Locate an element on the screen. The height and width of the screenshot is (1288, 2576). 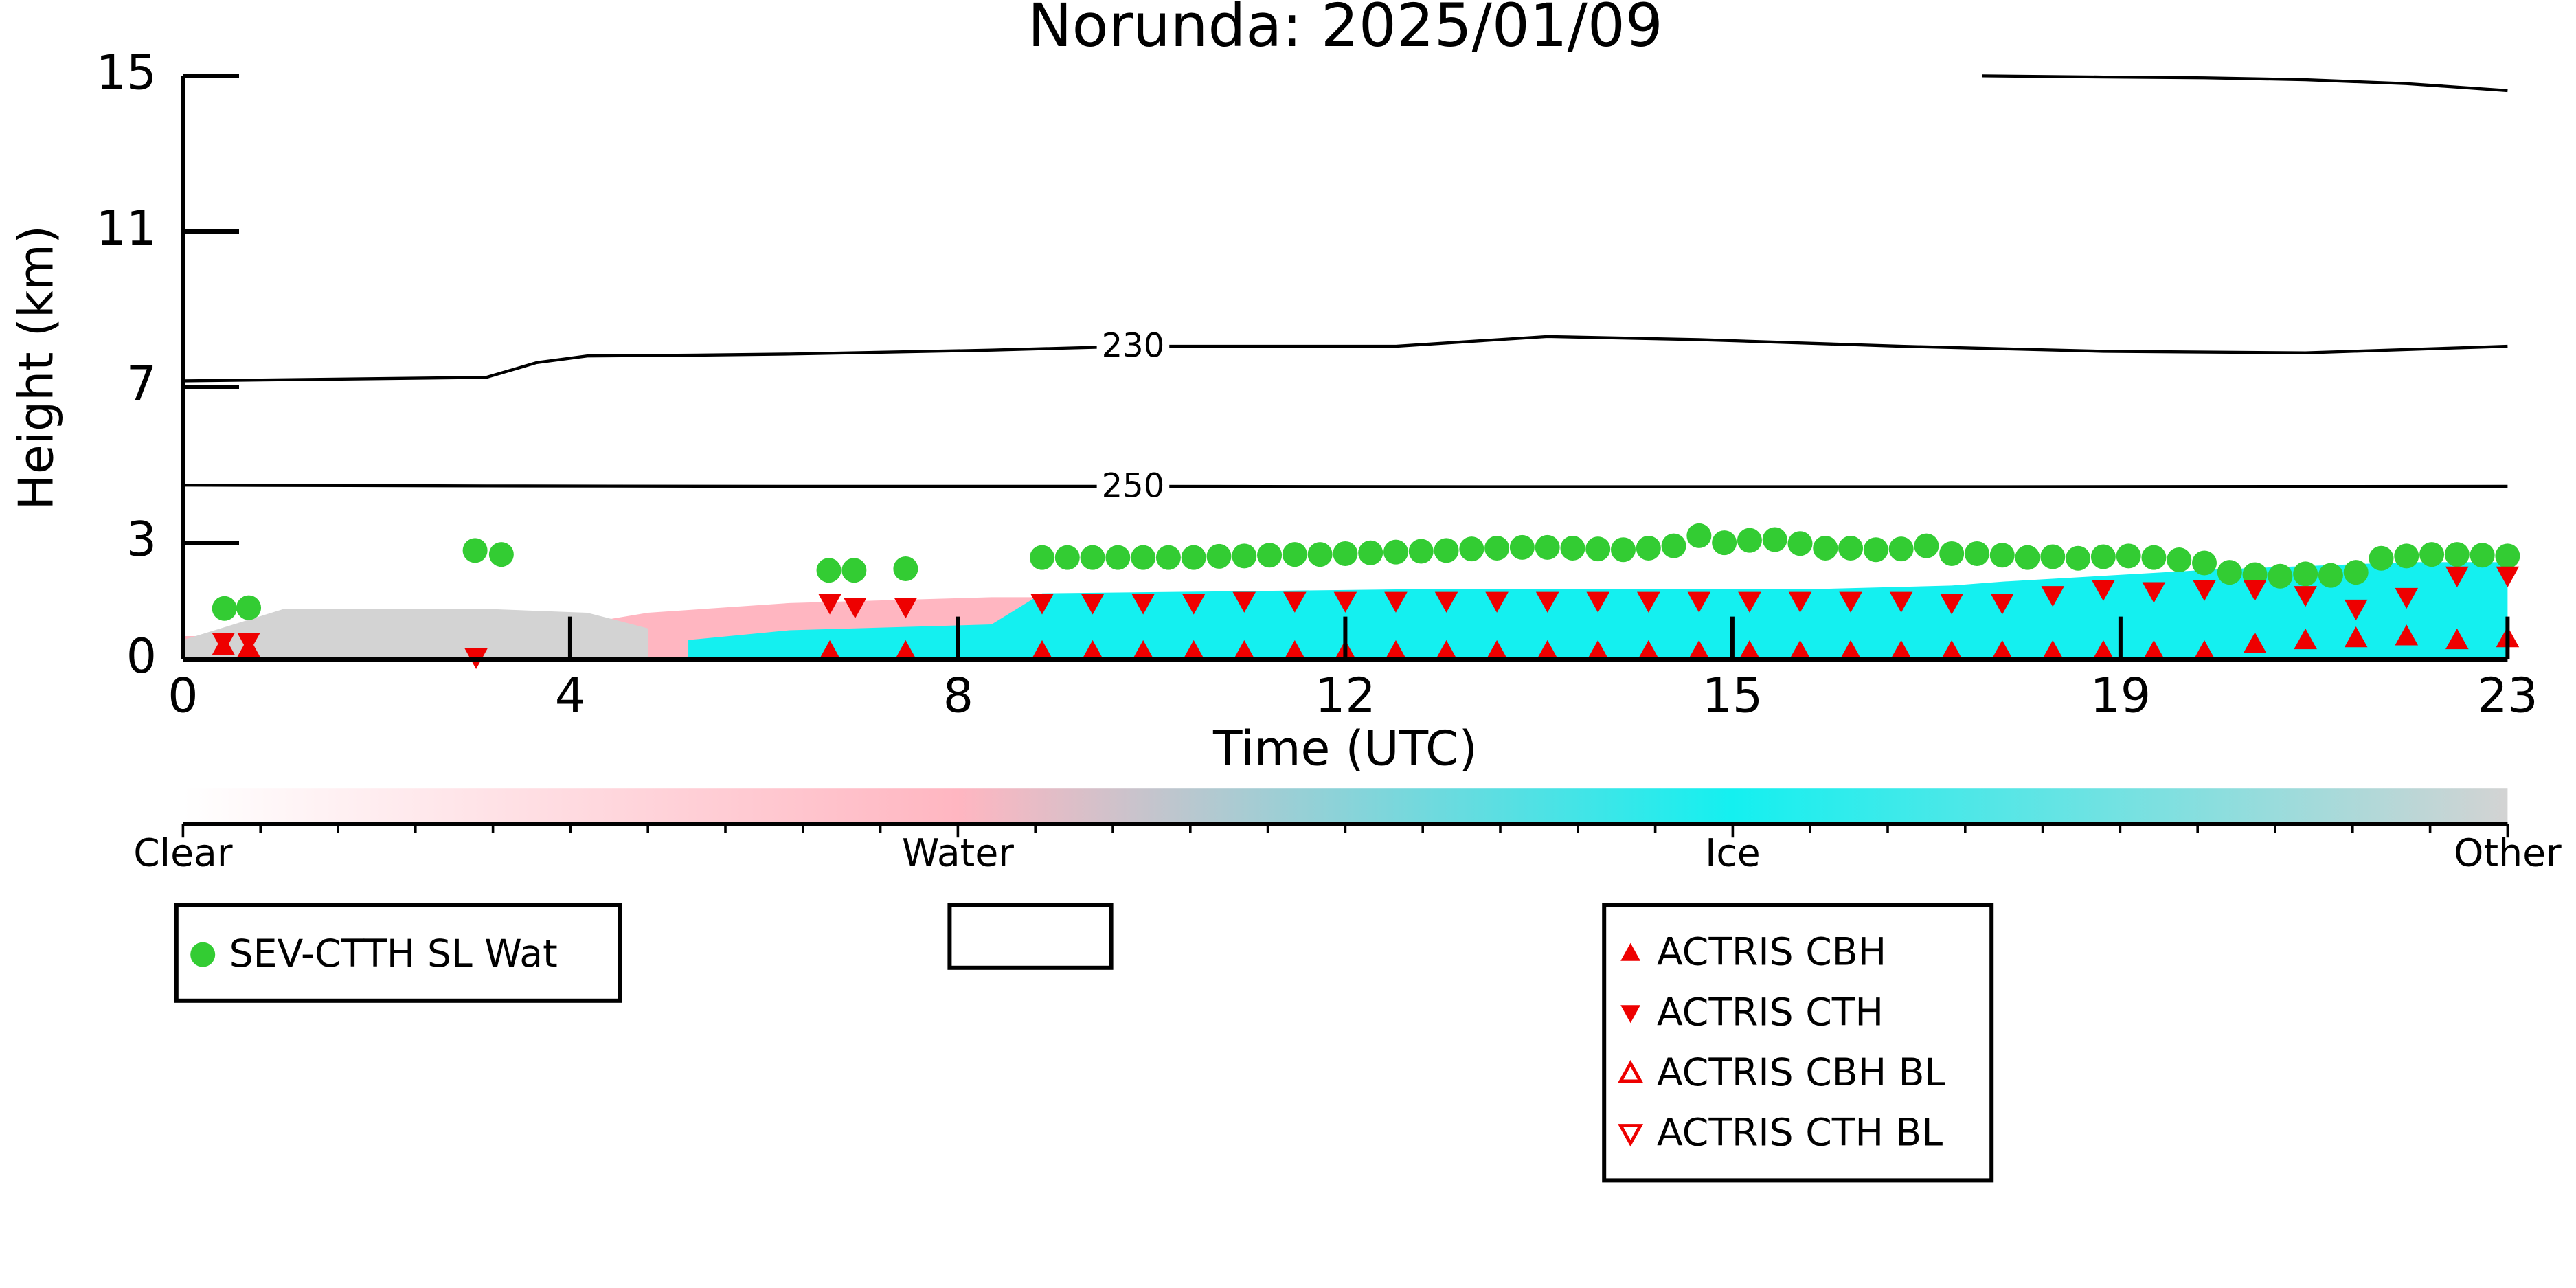
cloud-phase-area is located at coordinates (415, 634).